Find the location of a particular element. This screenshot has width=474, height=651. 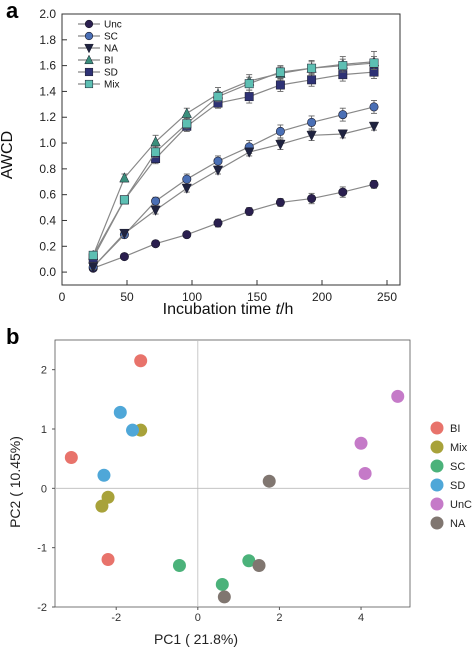

series-line-sc is located at coordinates (233, 187).